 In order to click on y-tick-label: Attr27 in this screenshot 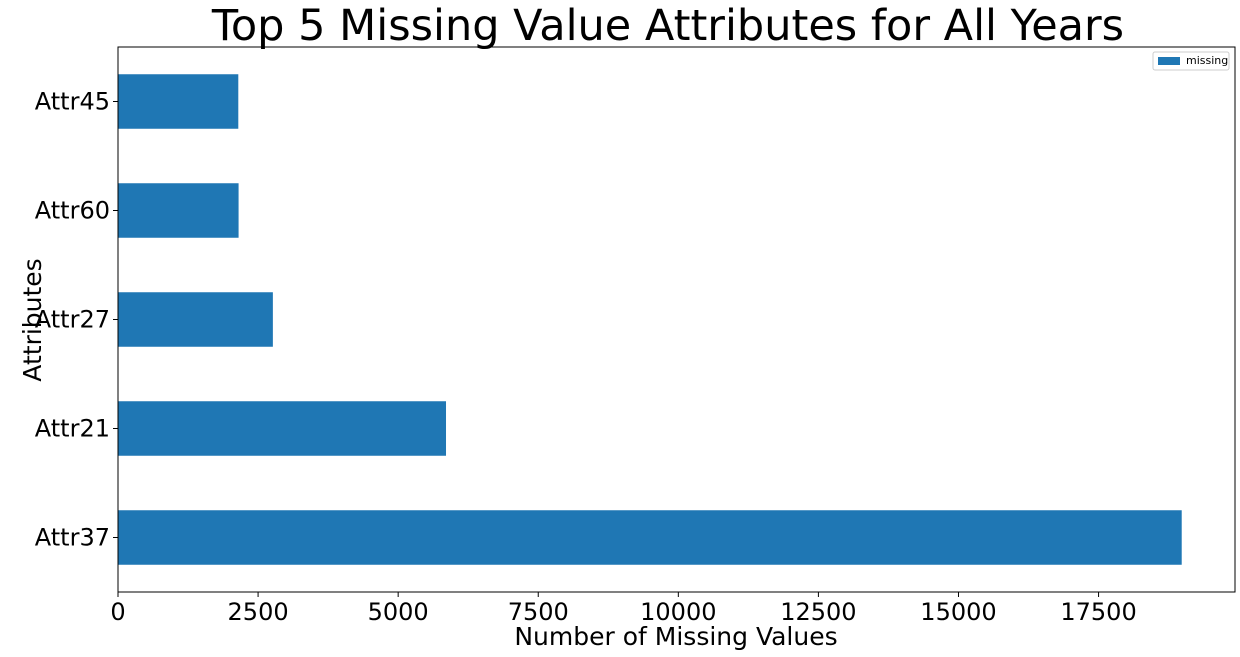, I will do `click(72, 320)`.